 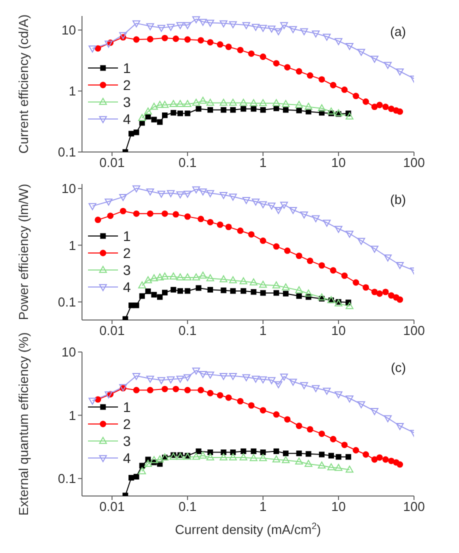 What do you see at coordinates (23, 84) in the screenshot?
I see `y-axis-title: Current efficiency (cd/A)` at bounding box center [23, 84].